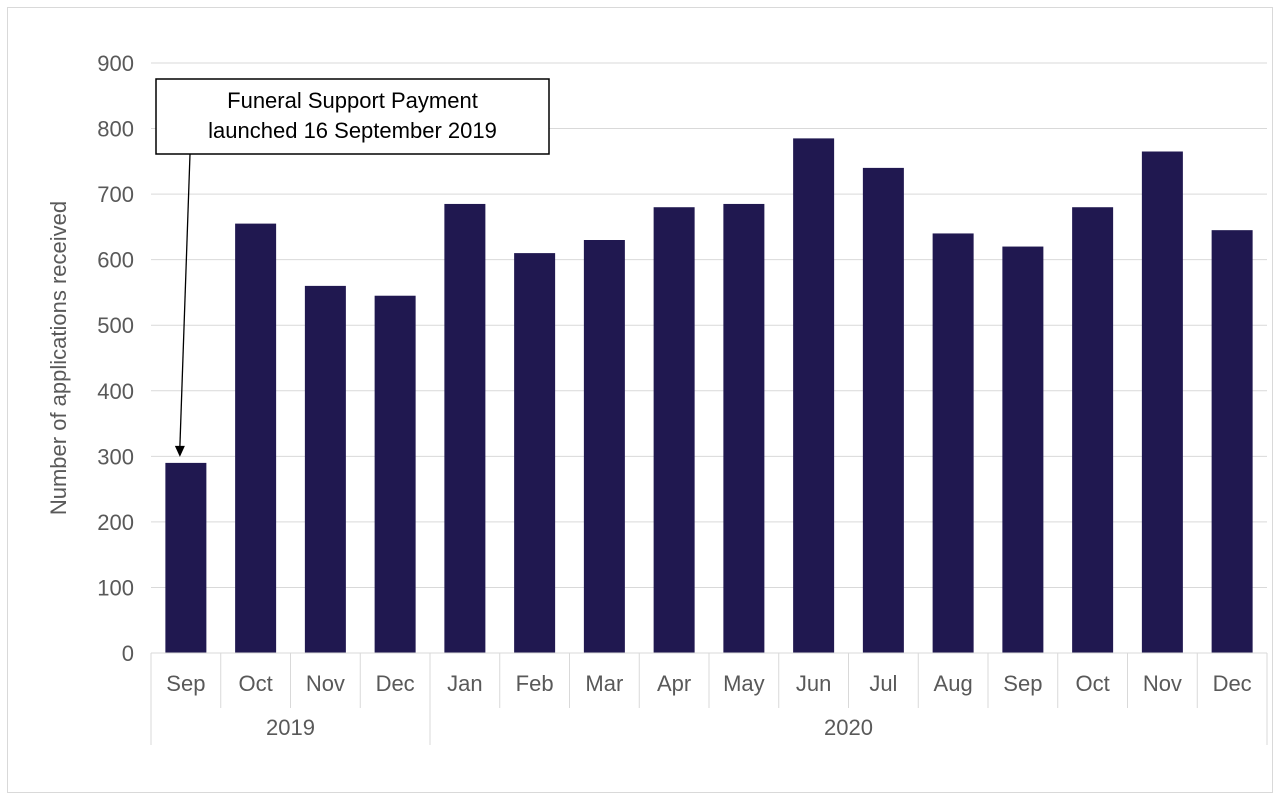 The width and height of the screenshot is (1281, 801). I want to click on y-tick-label: 300, so click(115, 456).